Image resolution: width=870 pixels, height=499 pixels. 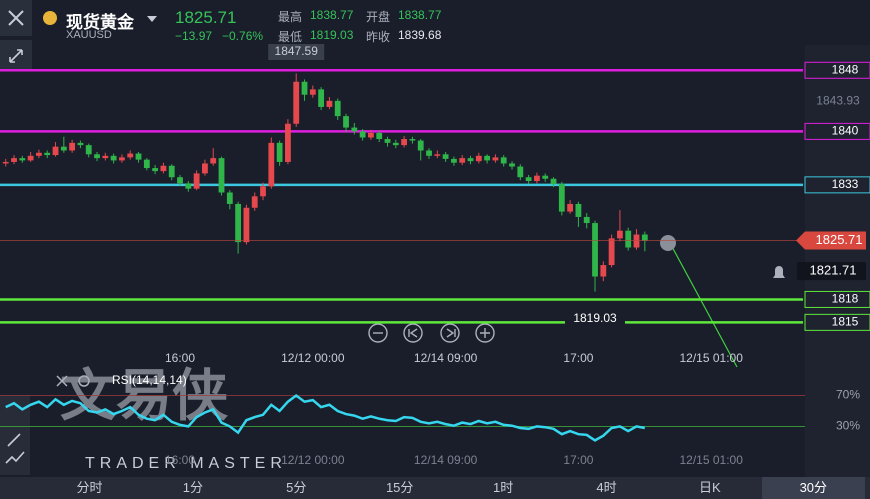 I want to click on high-annotation-box, so click(x=296, y=52).